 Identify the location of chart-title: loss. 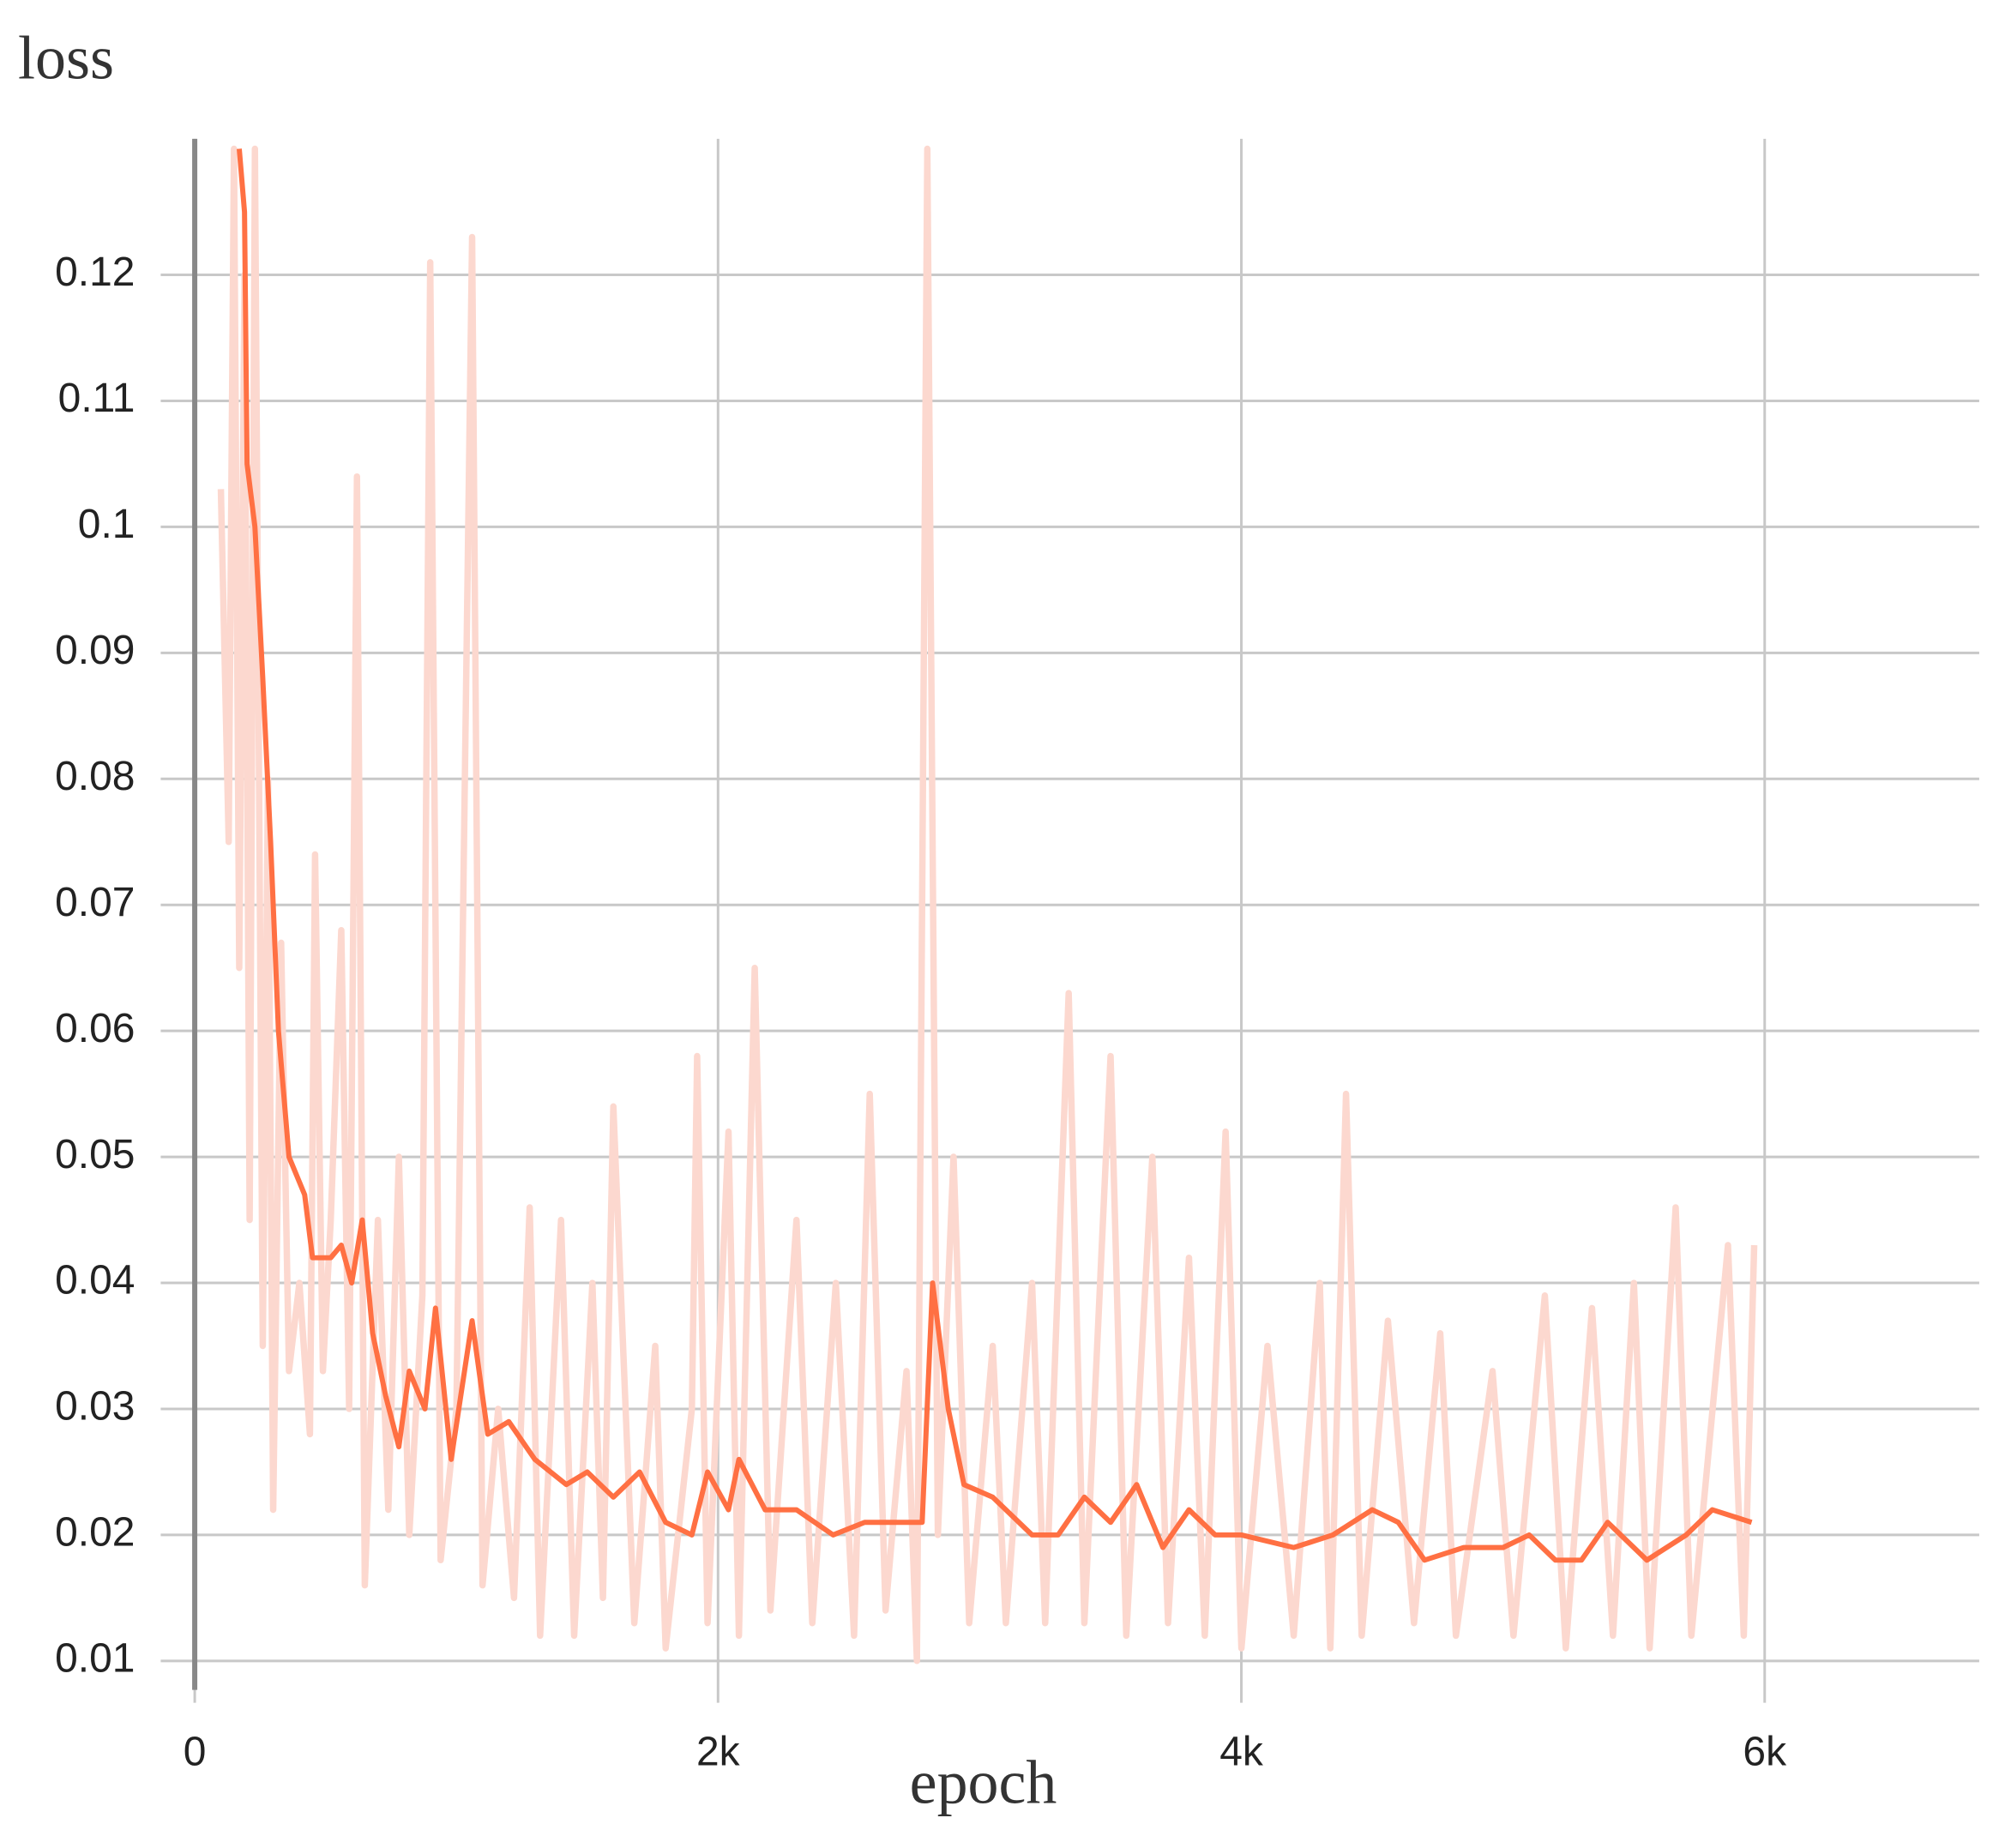
(66, 57).